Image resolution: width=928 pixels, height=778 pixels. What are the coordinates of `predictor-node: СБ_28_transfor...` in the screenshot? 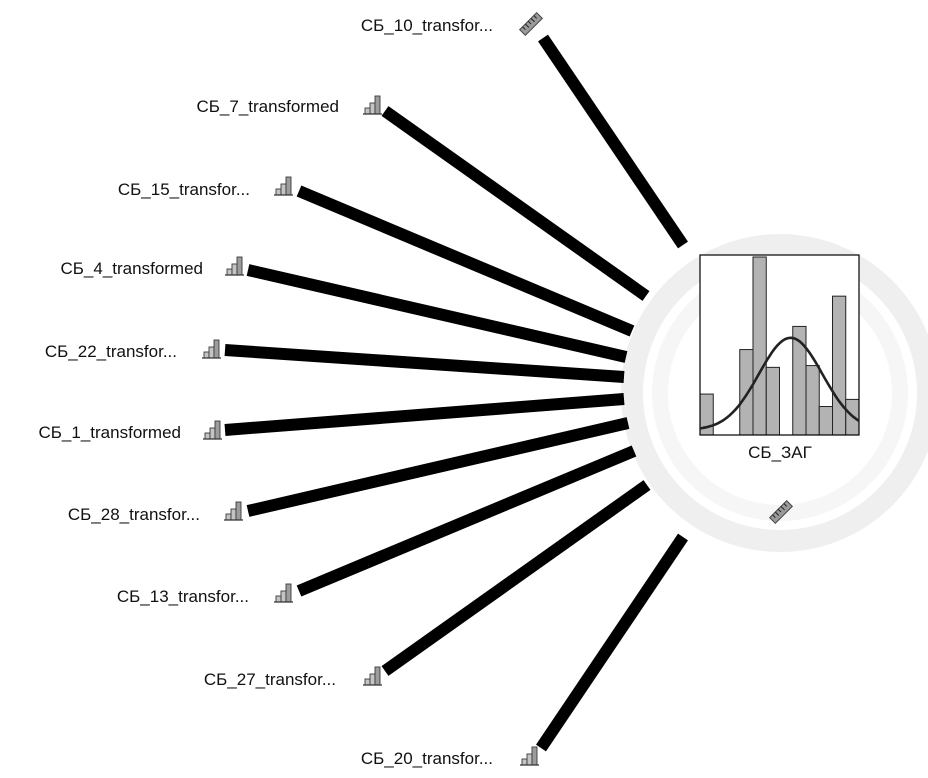 It's located at (155, 512).